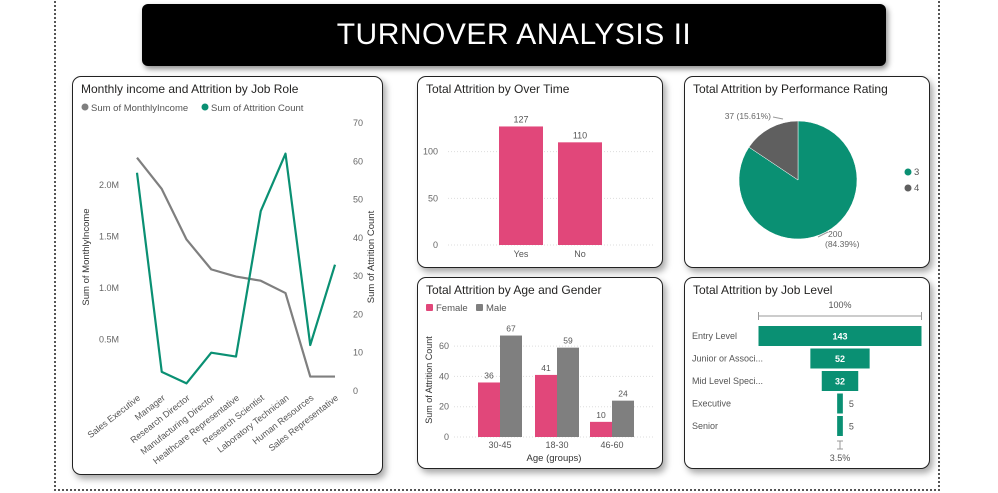 Image resolution: width=998 pixels, height=493 pixels. Describe the element at coordinates (839, 305) in the screenshot. I see `funnel-top-percent: 100%` at that location.